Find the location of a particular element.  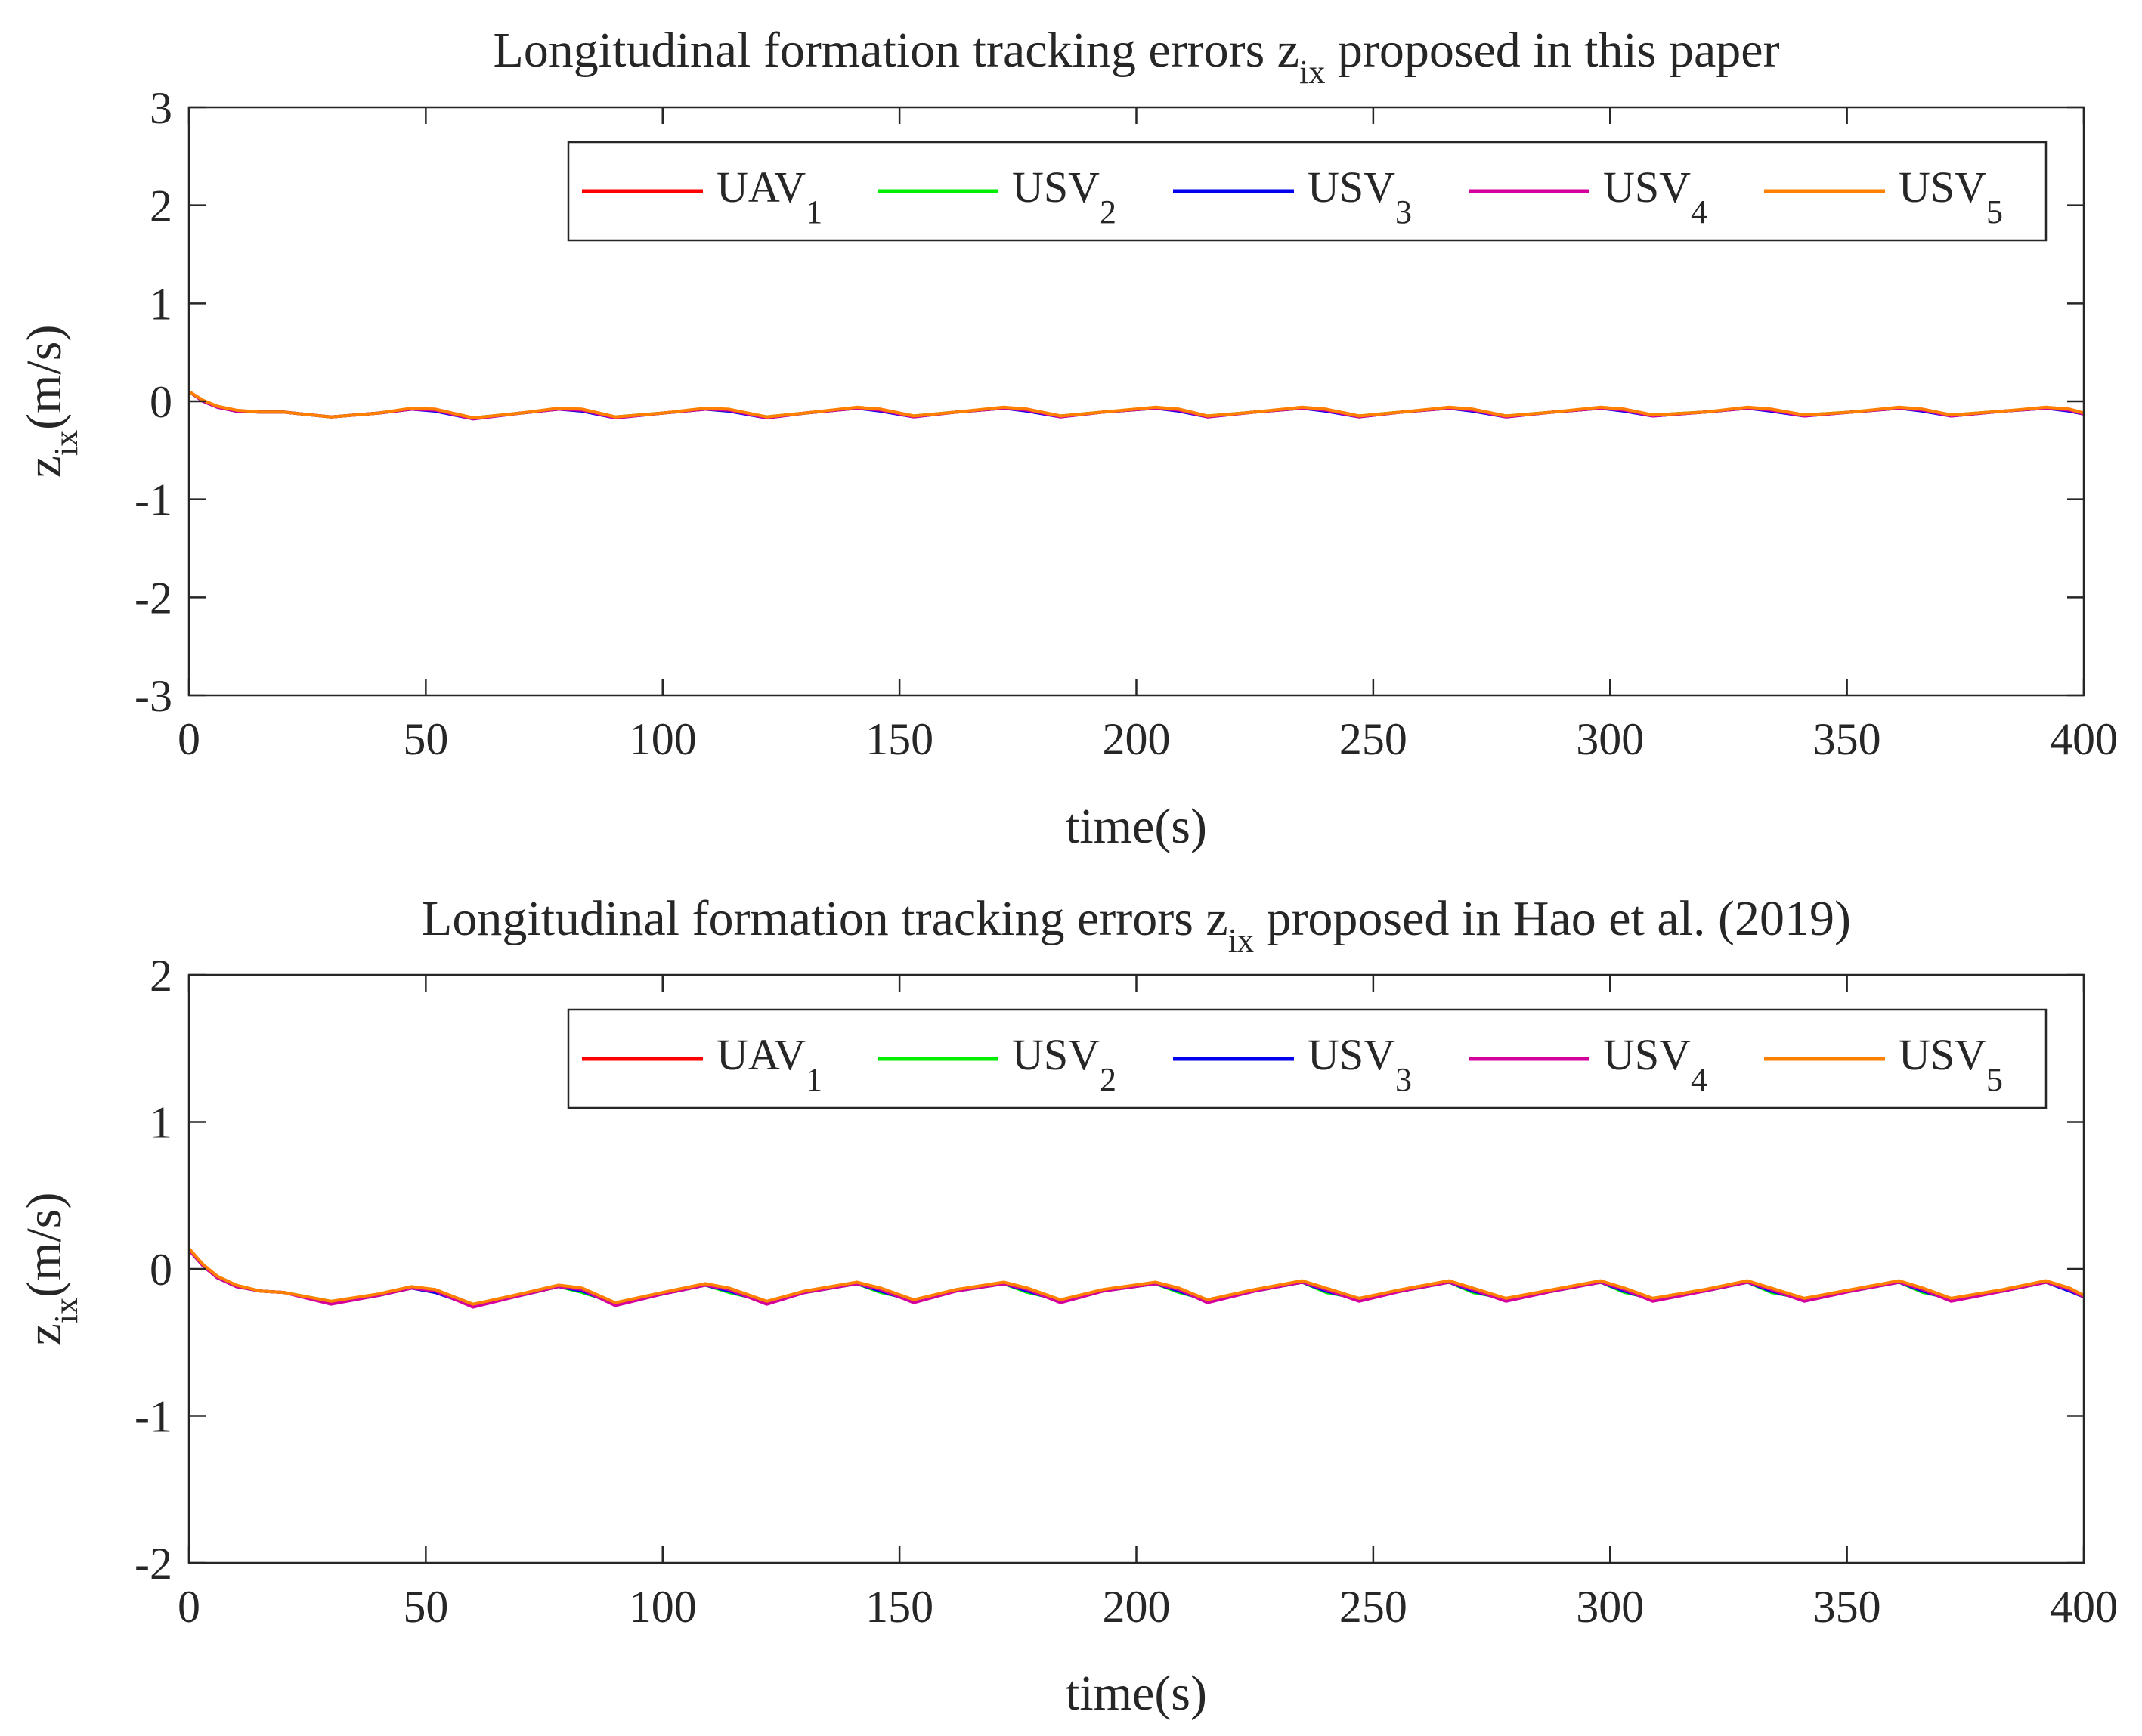

chart-title-rest: proposed in Hao et al. (2019) is located at coordinates (1552, 918).